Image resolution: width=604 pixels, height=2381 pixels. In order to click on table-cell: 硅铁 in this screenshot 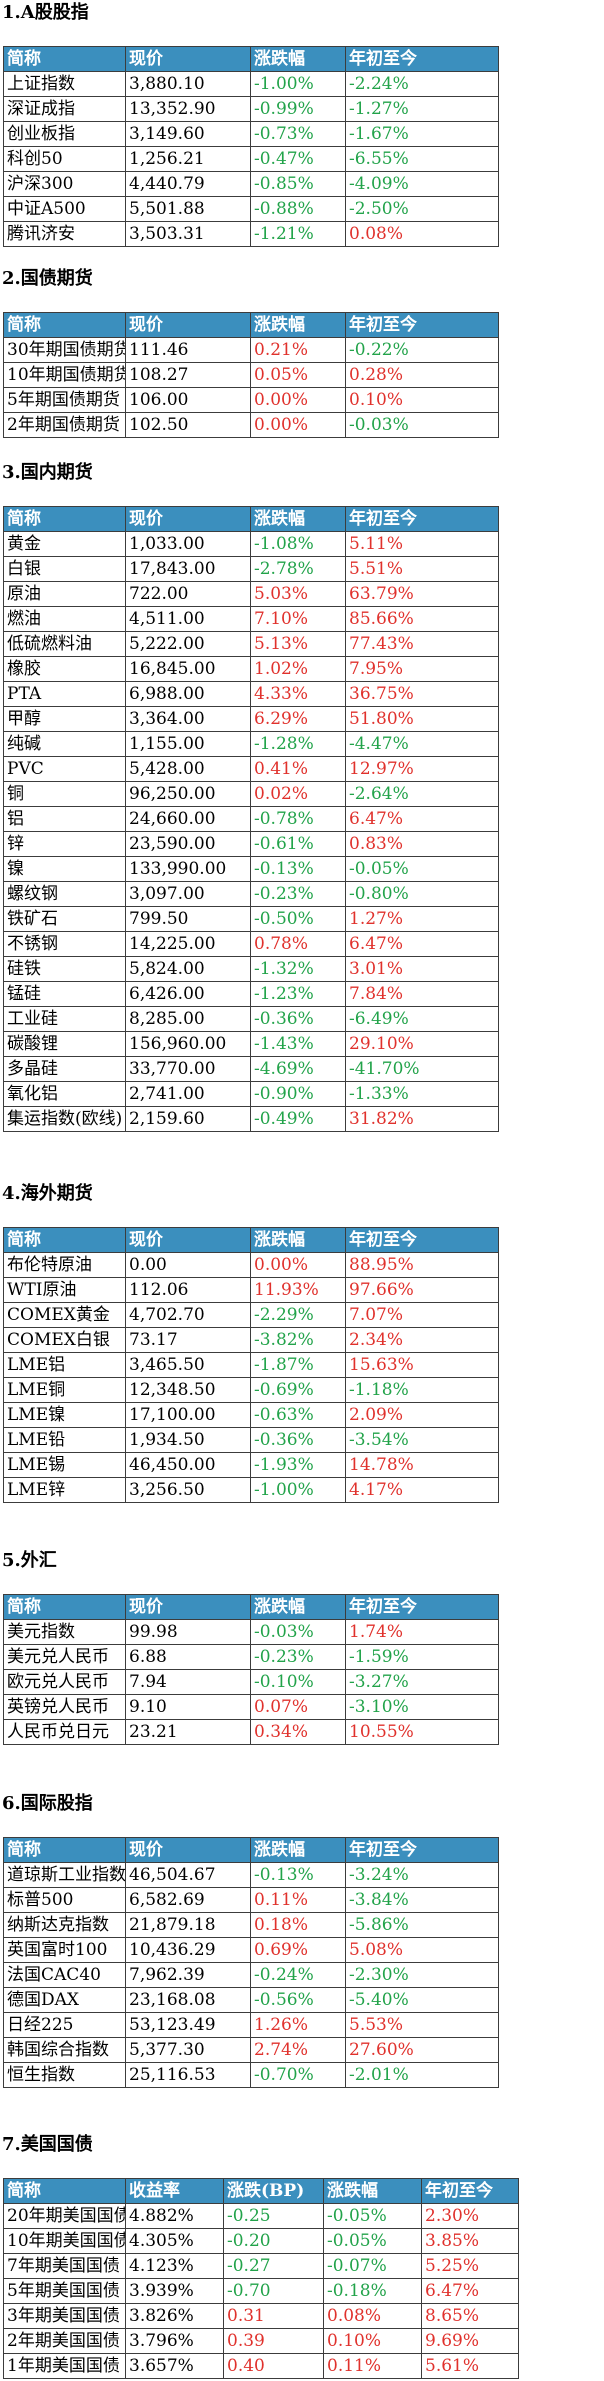, I will do `click(64, 969)`.